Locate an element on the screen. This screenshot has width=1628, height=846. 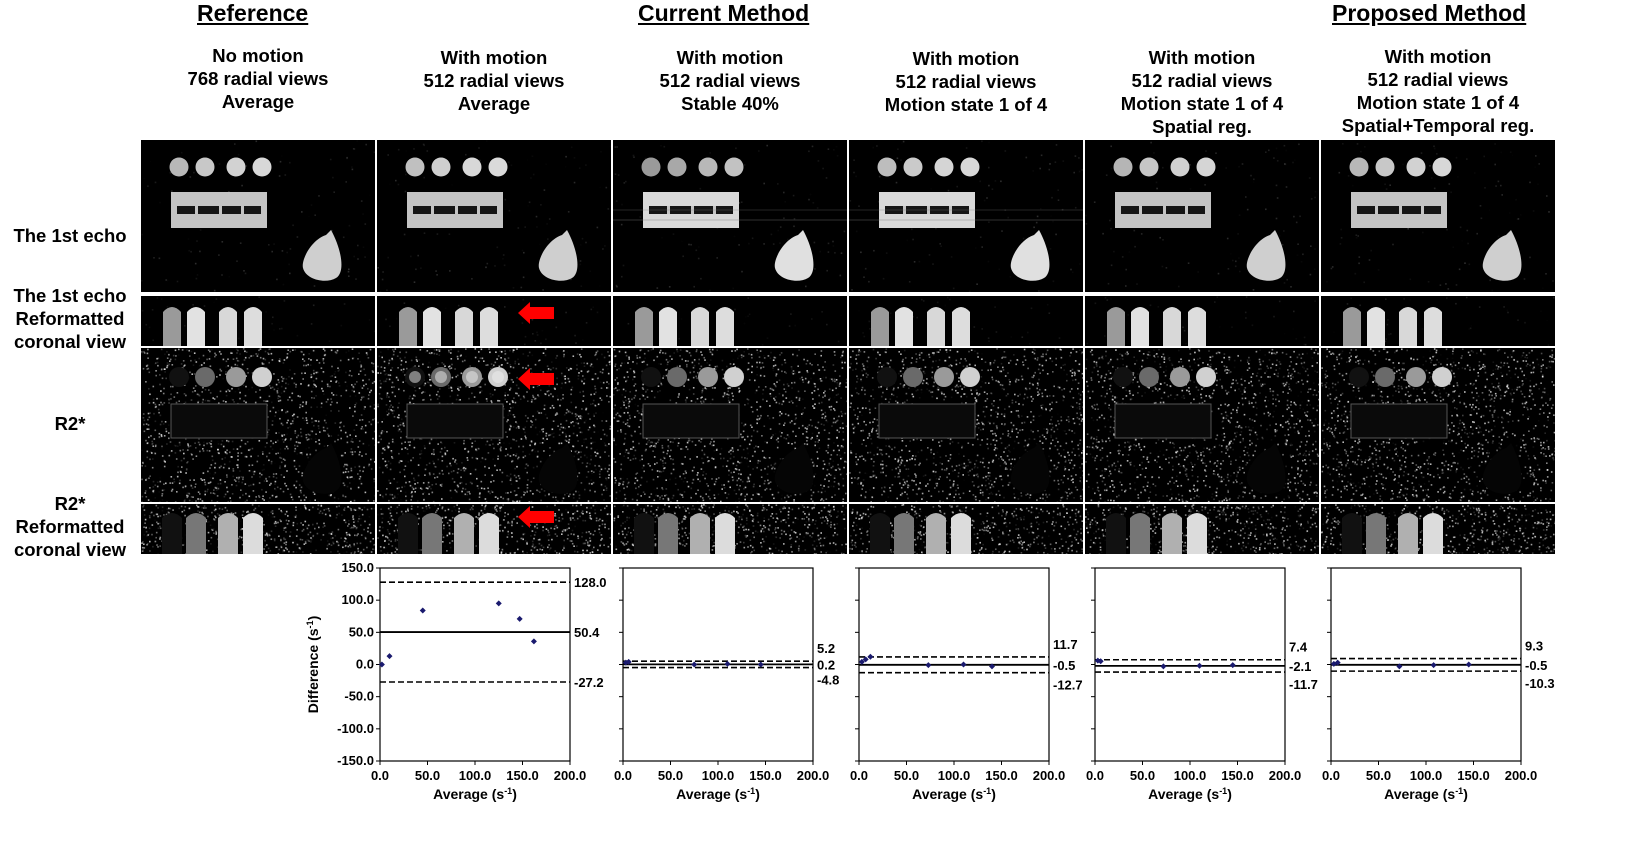
red-arrow-icon is located at coordinates (536, 315).